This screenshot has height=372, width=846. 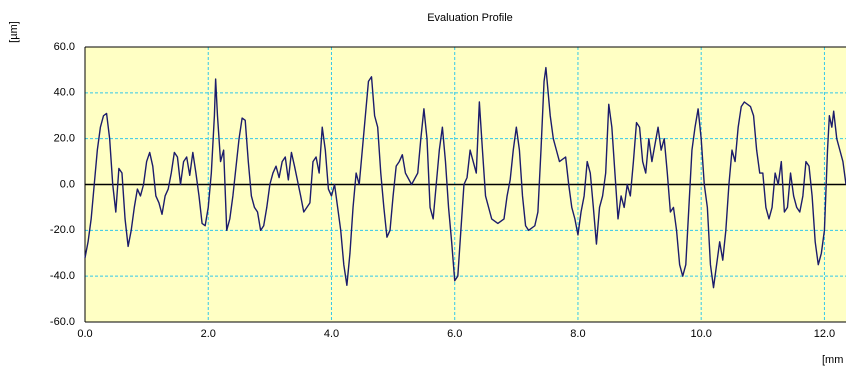 What do you see at coordinates (64, 139) in the screenshot?
I see `y-tick-label: 20.0` at bounding box center [64, 139].